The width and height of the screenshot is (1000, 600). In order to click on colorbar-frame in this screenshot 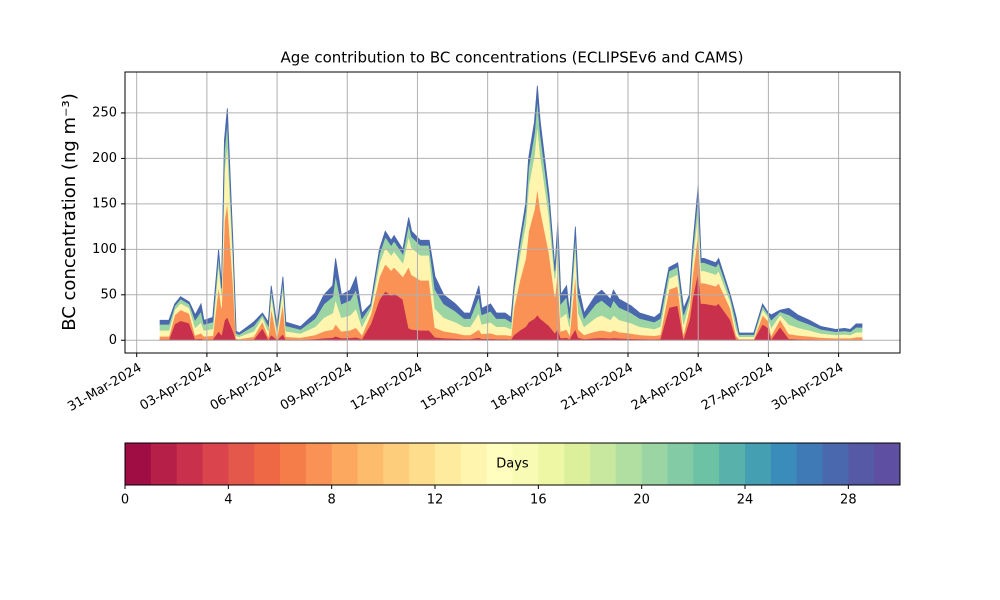, I will do `click(512, 464)`.